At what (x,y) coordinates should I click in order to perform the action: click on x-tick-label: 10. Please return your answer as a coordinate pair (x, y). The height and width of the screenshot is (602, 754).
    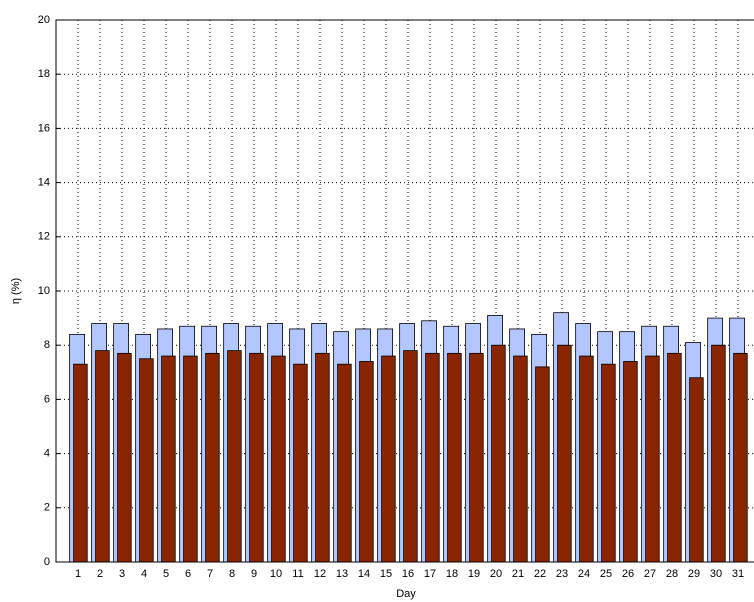
    Looking at the image, I should click on (276, 574).